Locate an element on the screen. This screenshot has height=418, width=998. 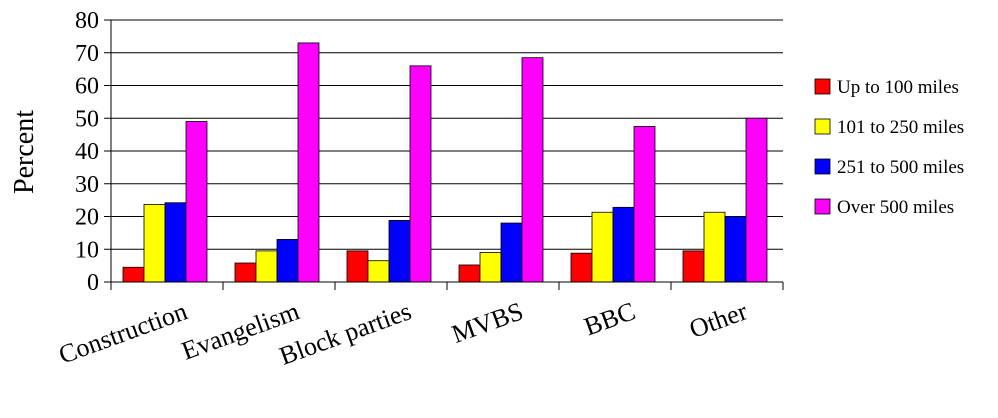
bar-over-500-miles-block-parties is located at coordinates (420, 174).